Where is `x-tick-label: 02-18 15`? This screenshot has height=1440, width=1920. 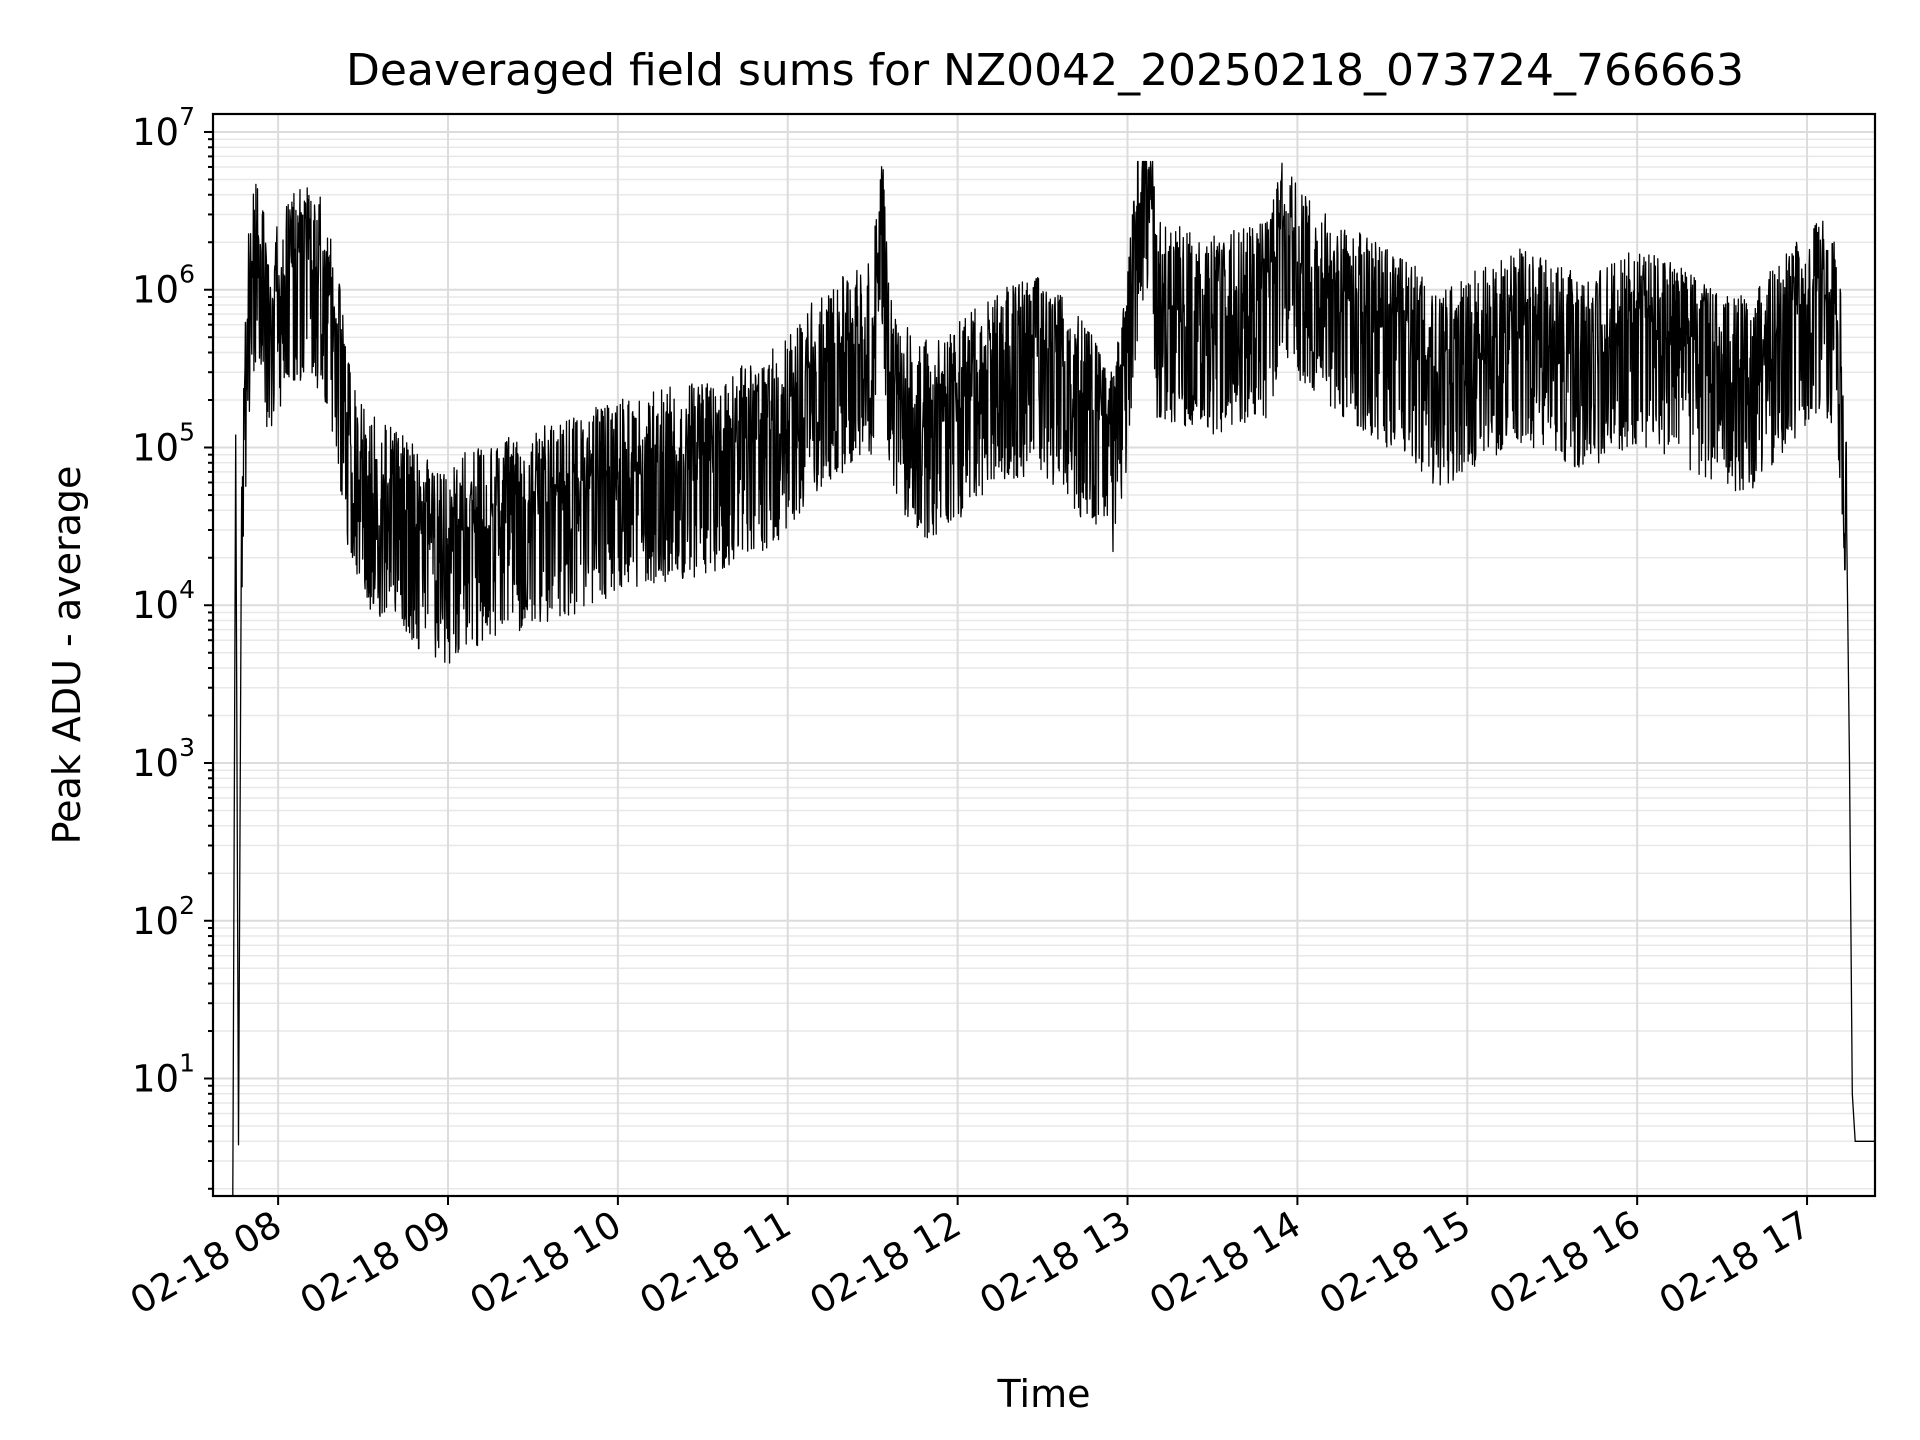 x-tick-label: 02-18 15 is located at coordinates (1395, 1263).